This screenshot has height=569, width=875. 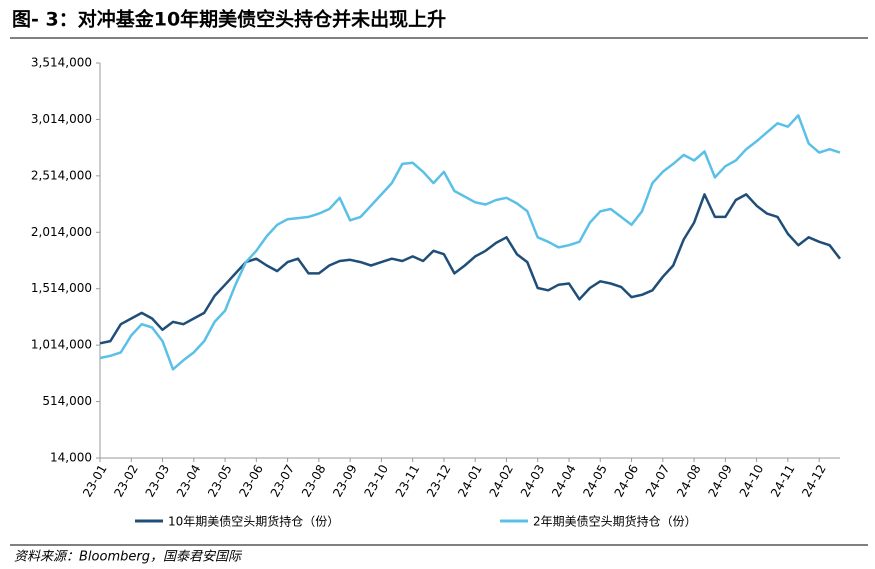 I want to click on y-tick-label: 14,000, so click(x=71, y=458).